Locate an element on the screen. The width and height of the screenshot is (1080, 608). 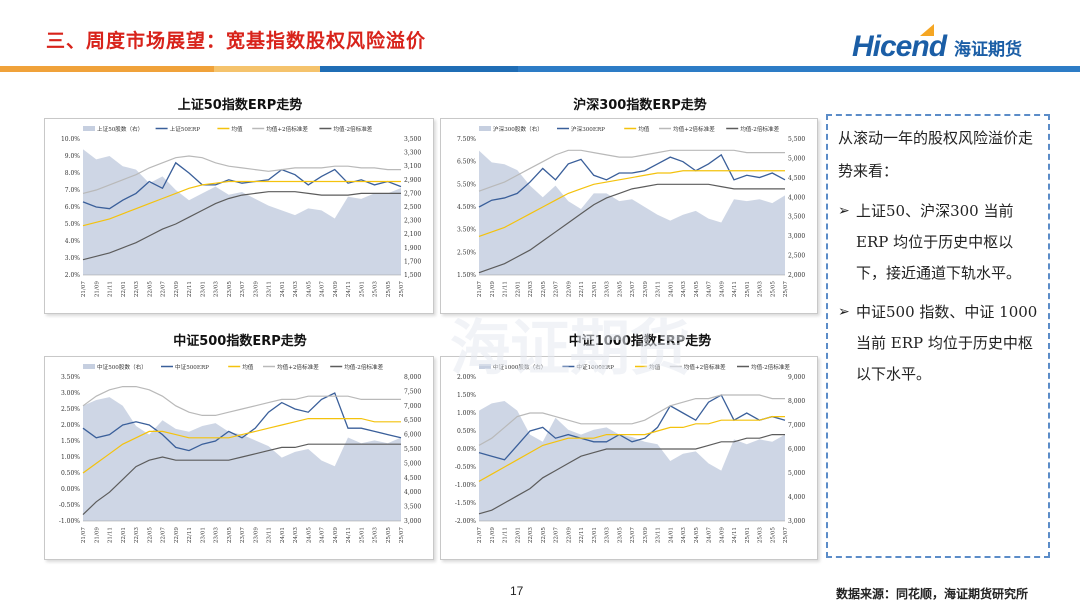
series-area-index is located at coordinates (242, 212).